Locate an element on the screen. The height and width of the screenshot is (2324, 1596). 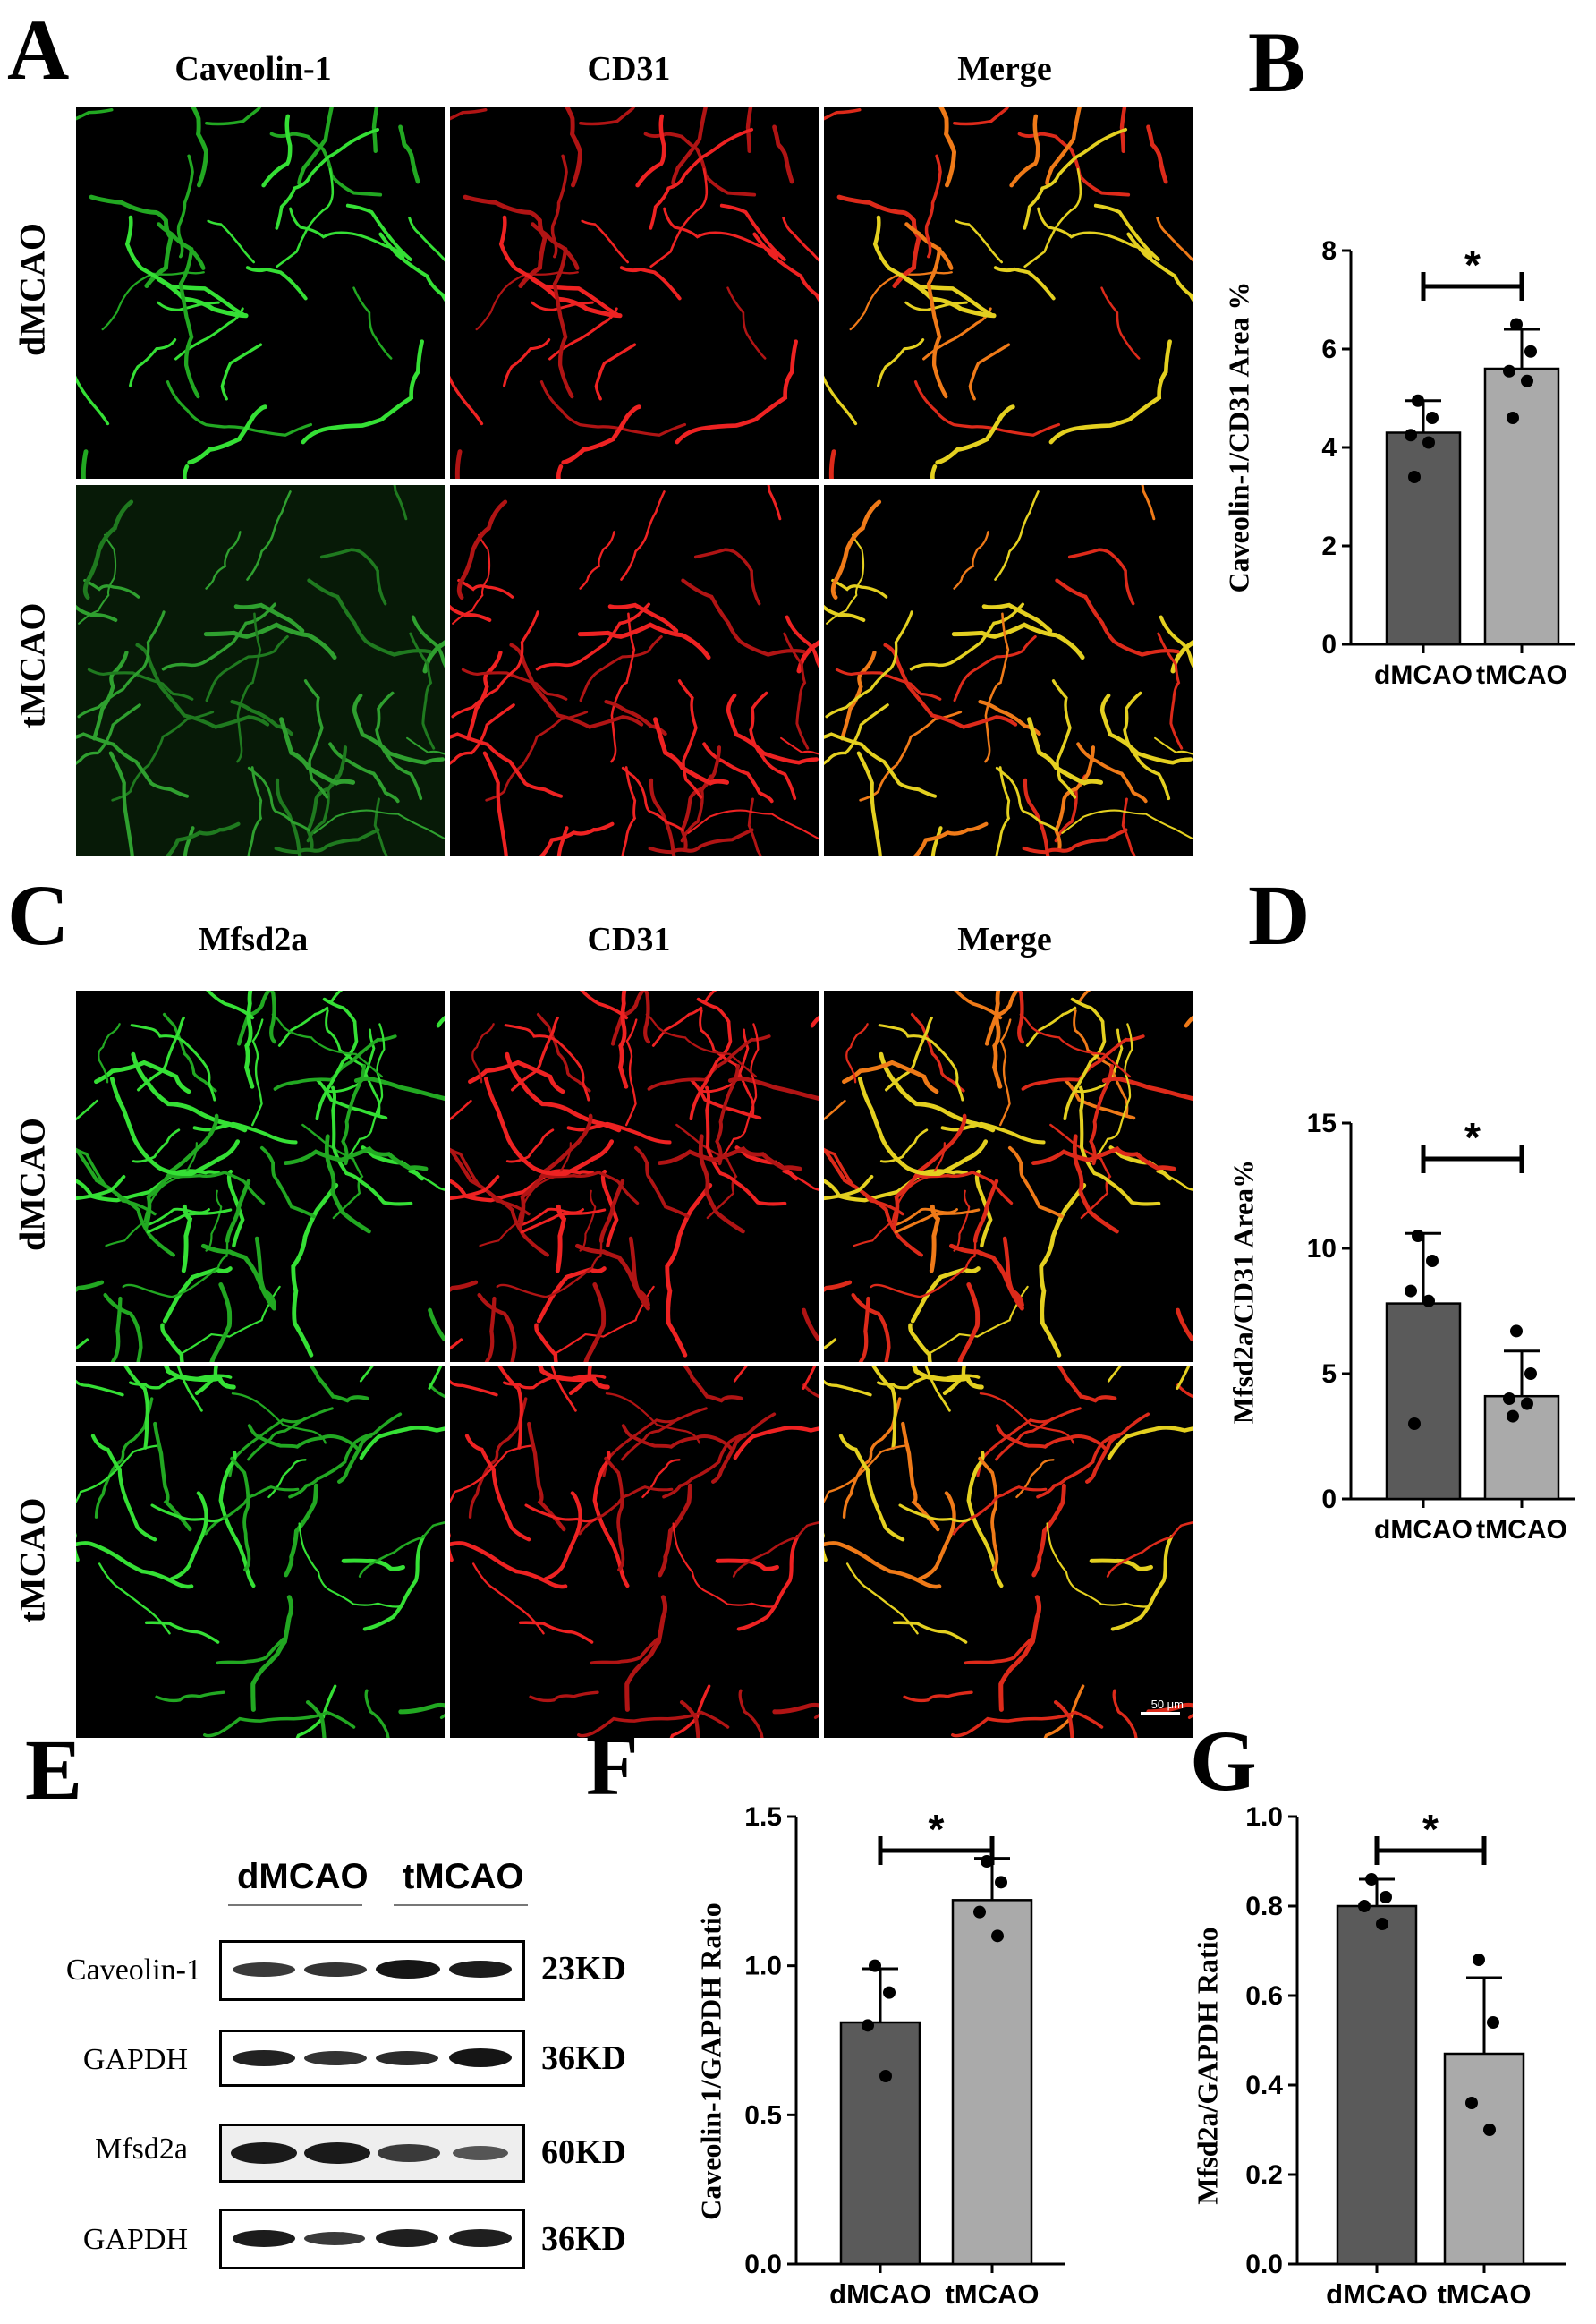
x-tick-label: tMCAO is located at coordinates (1522, 1530).